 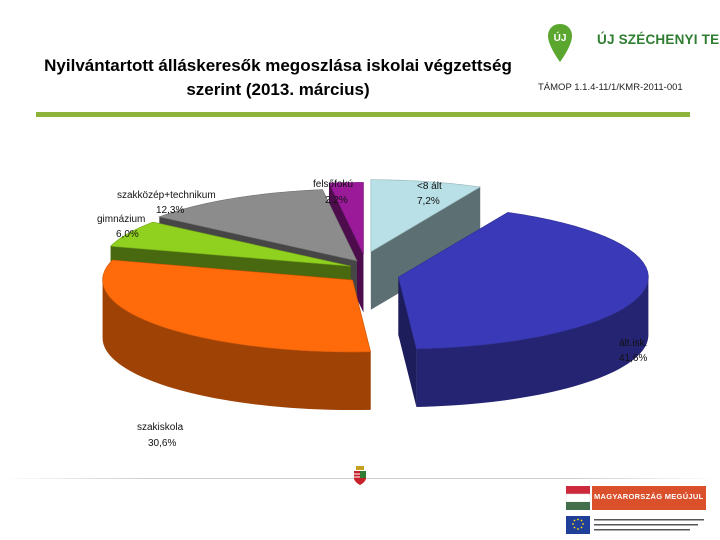 I want to click on pie-slice-alt-isk, so click(x=523, y=309).